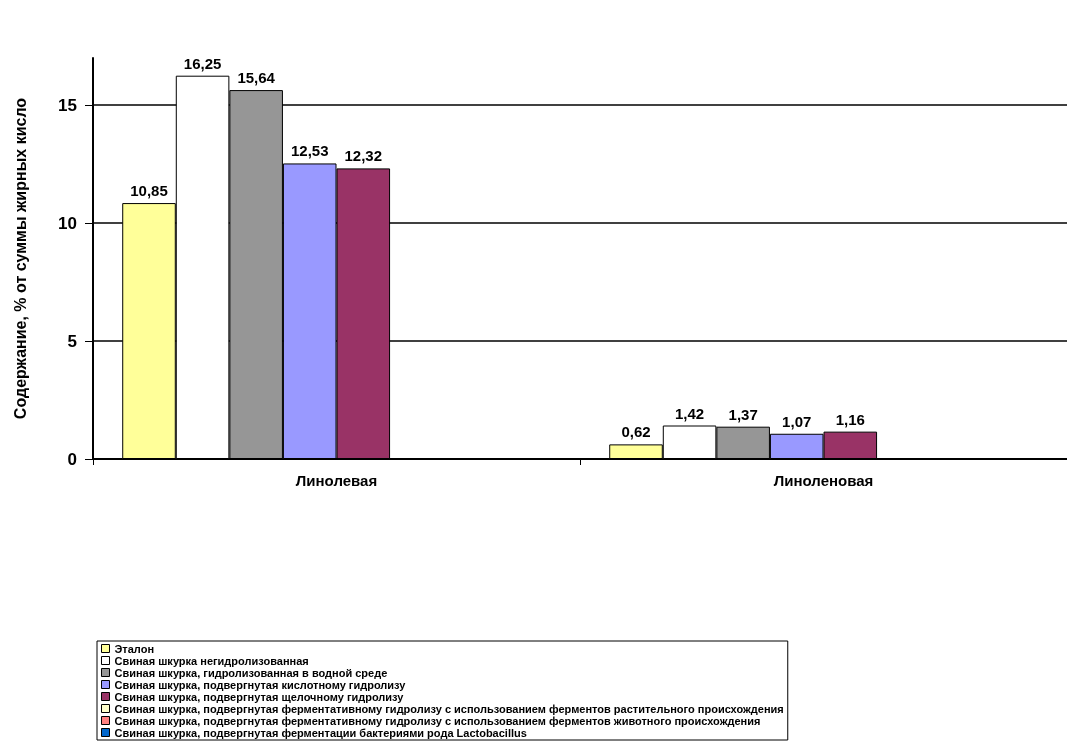  What do you see at coordinates (850, 419) in the screenshot?
I see `data-label: 1,16` at bounding box center [850, 419].